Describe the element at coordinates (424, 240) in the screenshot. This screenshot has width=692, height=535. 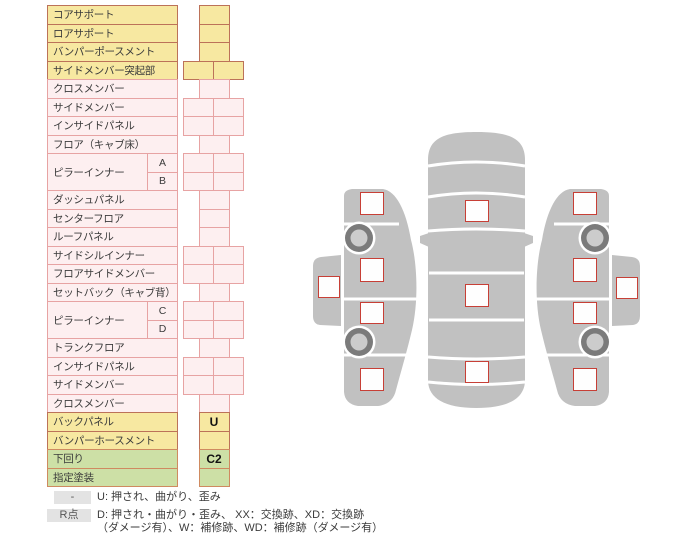
I see `mirror-left` at that location.